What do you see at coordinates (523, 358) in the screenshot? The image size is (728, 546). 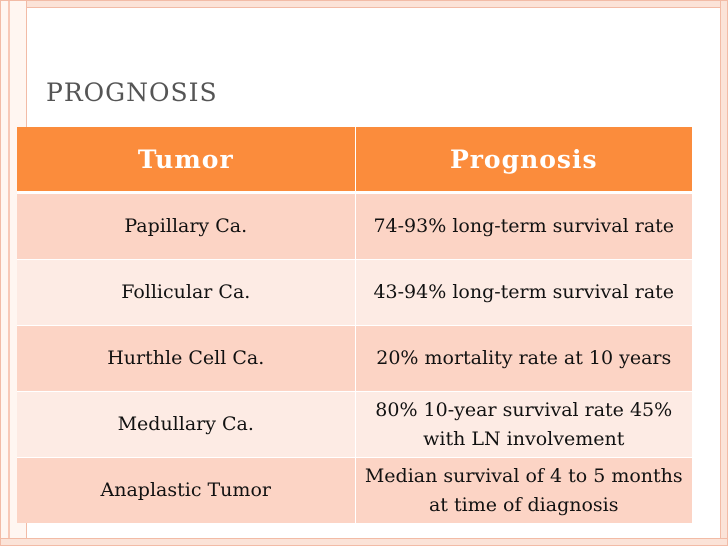 I see `cell-prognosis: 20% mortality rate at 10 years` at bounding box center [523, 358].